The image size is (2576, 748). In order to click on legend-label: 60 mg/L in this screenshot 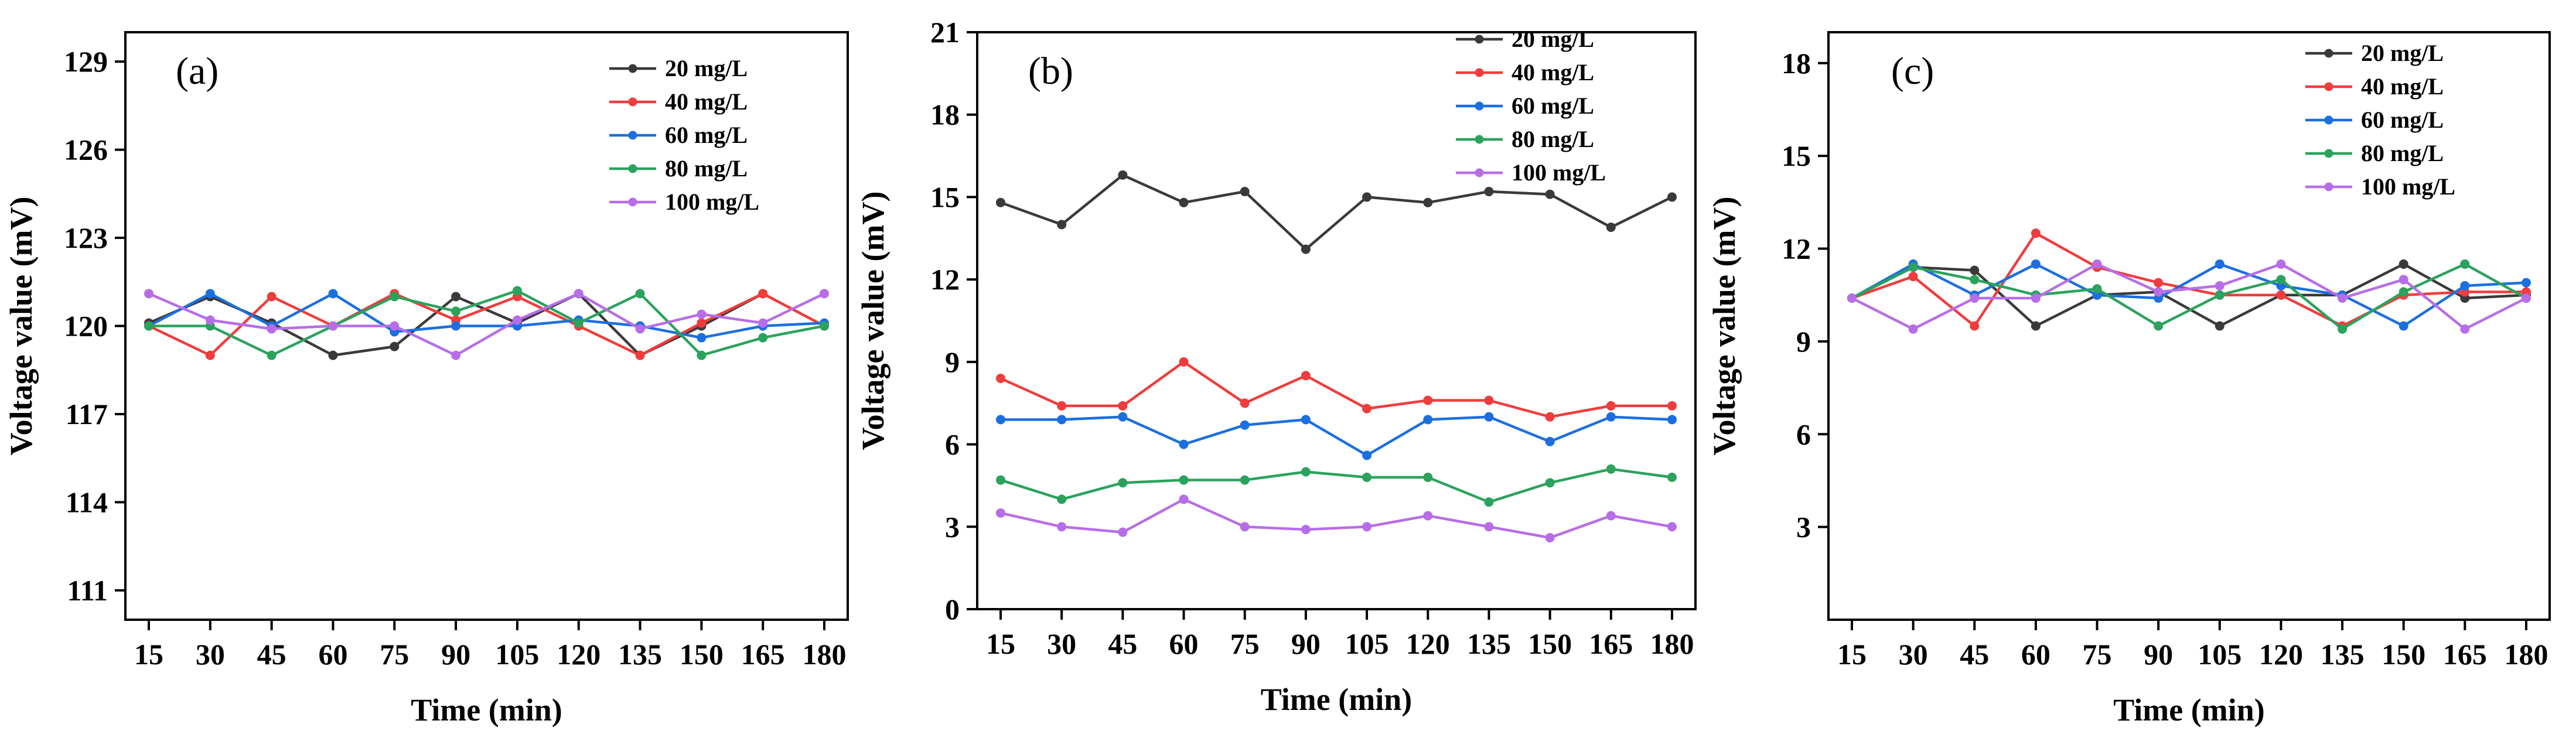, I will do `click(2402, 120)`.